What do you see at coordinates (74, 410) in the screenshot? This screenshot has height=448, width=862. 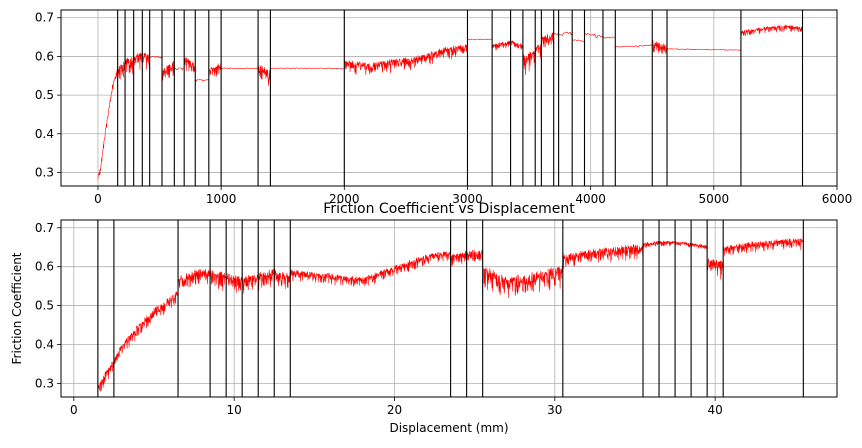 I see `bottom-chart-x-tick-label: 0` at bounding box center [74, 410].